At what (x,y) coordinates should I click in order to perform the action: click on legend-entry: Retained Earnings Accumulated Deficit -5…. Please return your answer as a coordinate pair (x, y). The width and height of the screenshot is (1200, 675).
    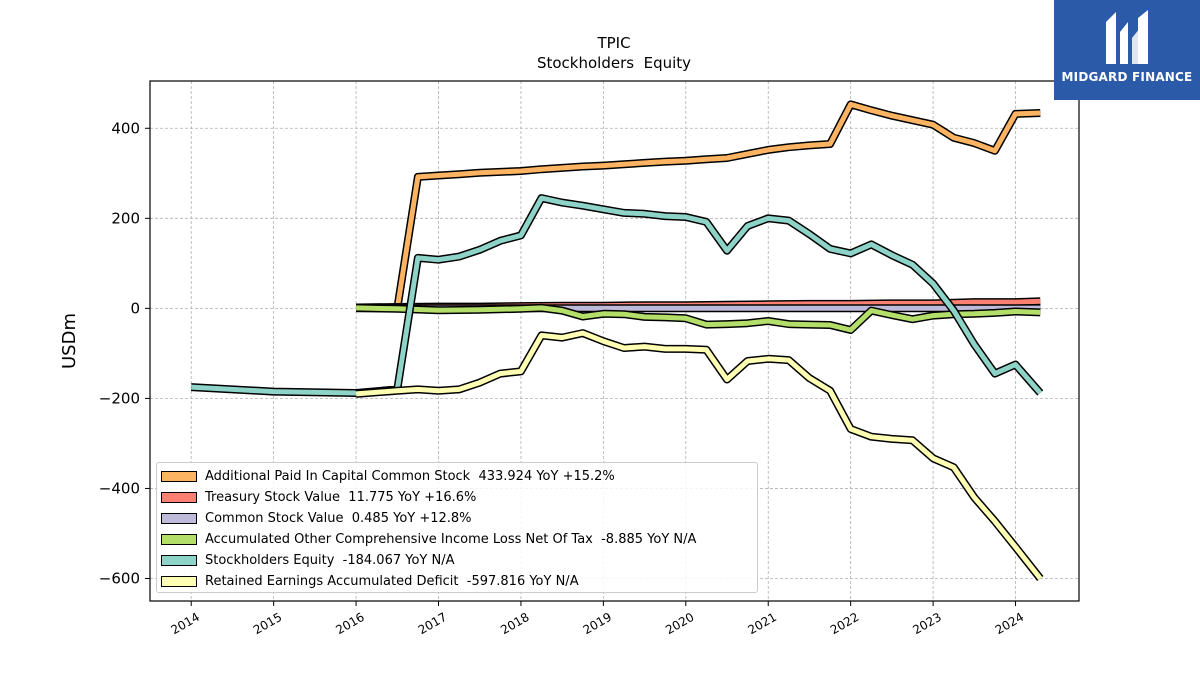
    Looking at the image, I should click on (459, 581).